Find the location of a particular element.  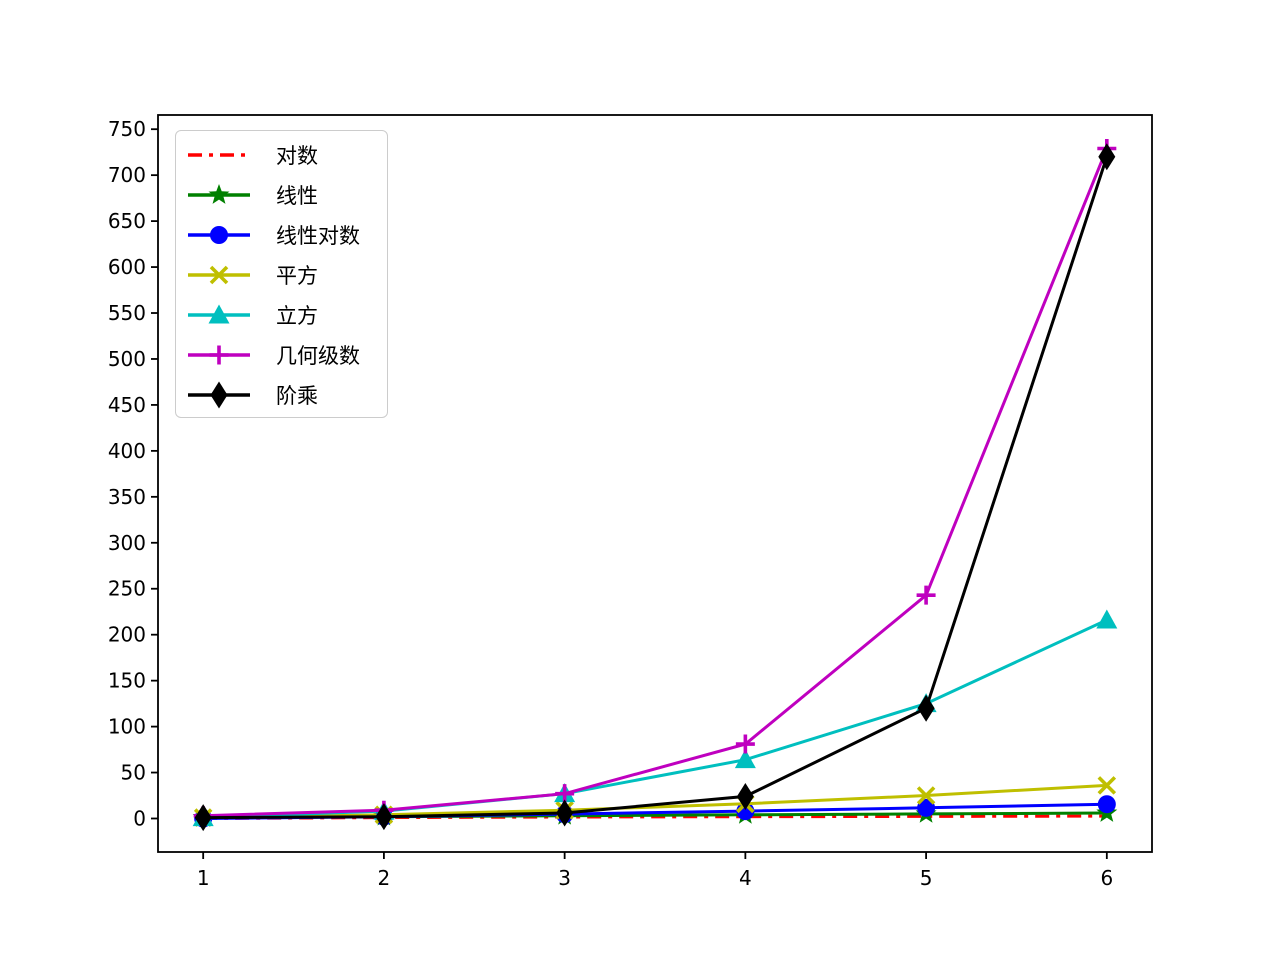

legend-item-factorial: 阶乘 is located at coordinates (281, 395).